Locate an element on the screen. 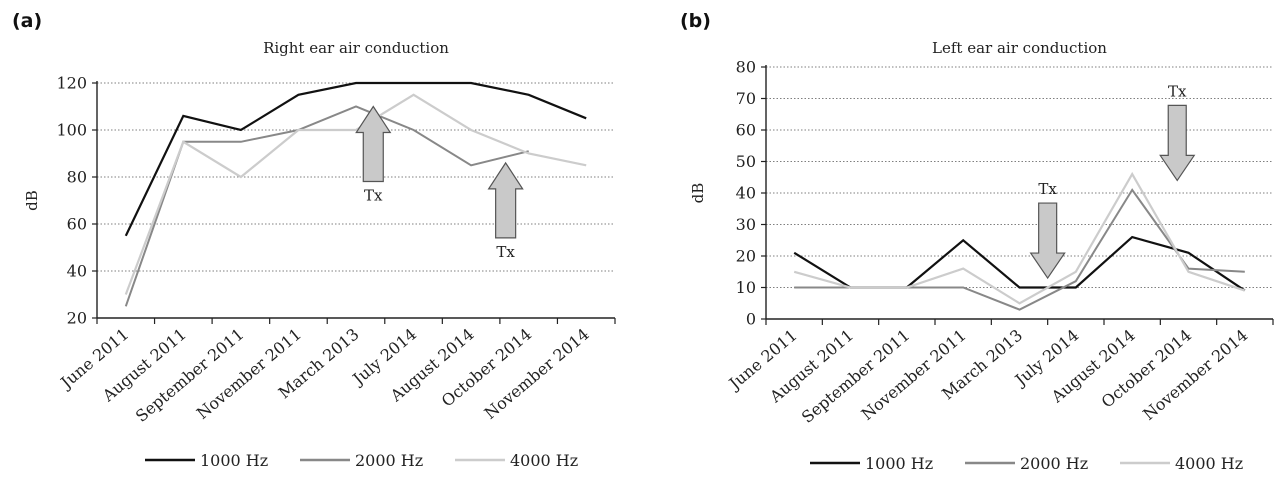 This screenshot has height=489, width=1283. y-tick-label: 0 is located at coordinates (751, 319).